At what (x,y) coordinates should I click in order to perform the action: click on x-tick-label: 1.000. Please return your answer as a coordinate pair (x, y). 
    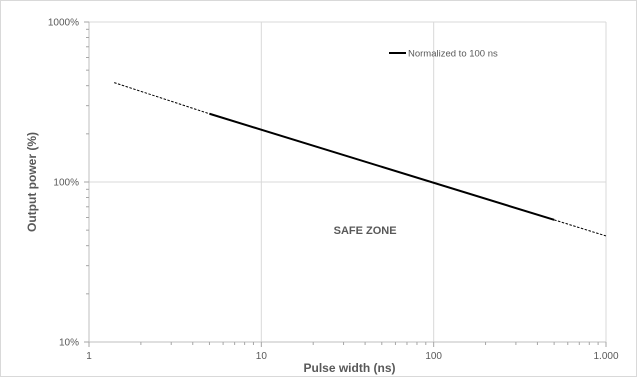
    Looking at the image, I should click on (605, 356).